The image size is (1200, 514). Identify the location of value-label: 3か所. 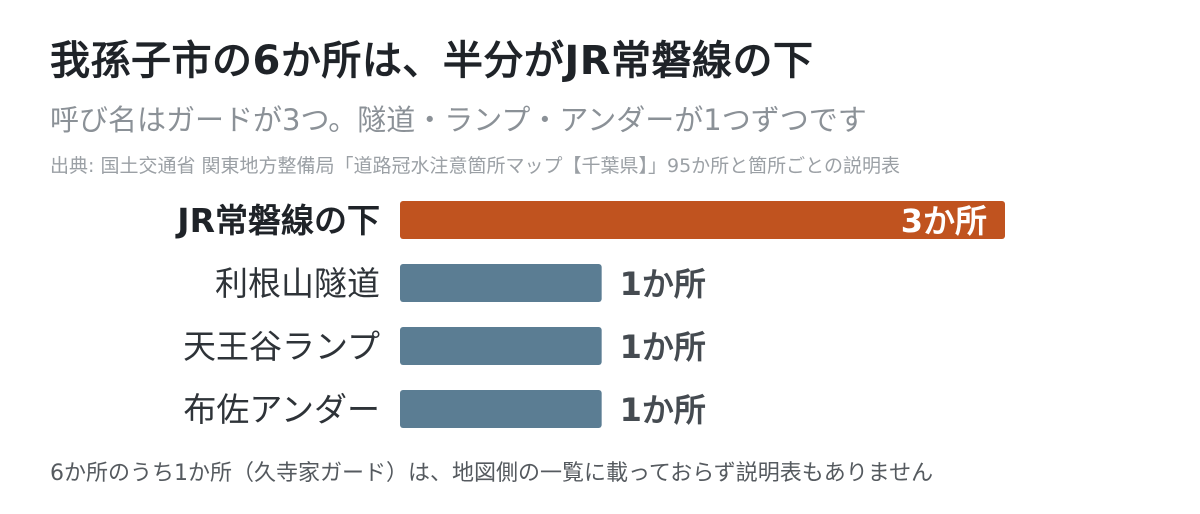
(944, 221).